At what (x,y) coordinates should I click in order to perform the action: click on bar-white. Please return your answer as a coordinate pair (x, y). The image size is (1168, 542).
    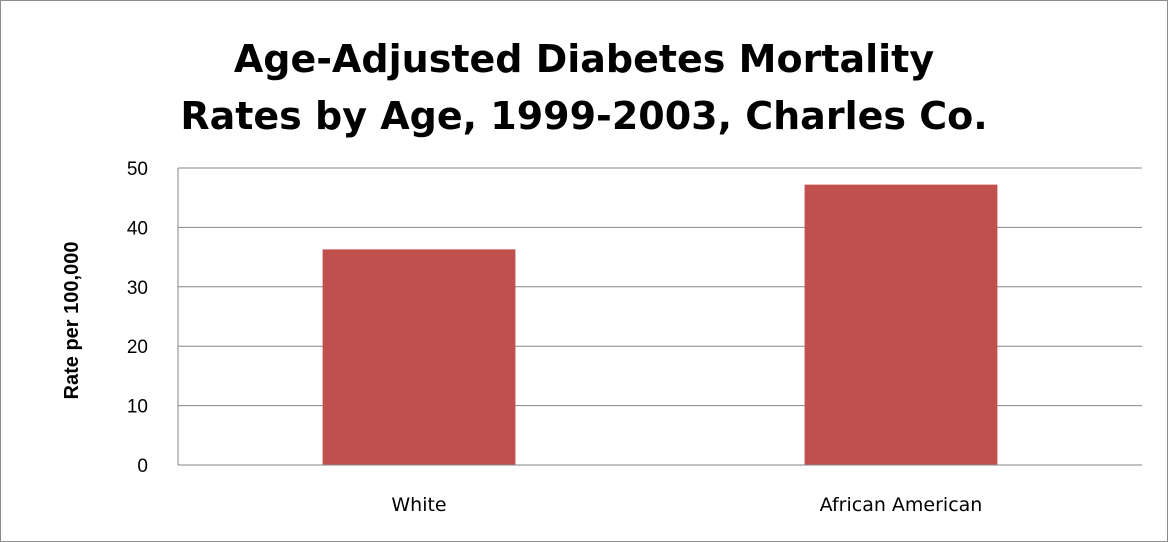
    Looking at the image, I should click on (419, 357).